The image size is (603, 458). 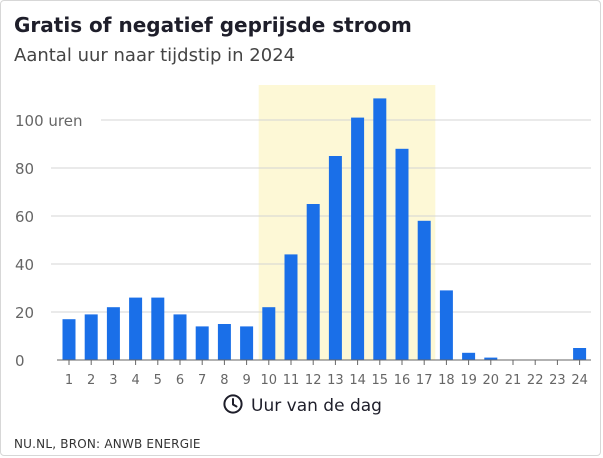 What do you see at coordinates (246, 380) in the screenshot?
I see `x-tick-label: 9` at bounding box center [246, 380].